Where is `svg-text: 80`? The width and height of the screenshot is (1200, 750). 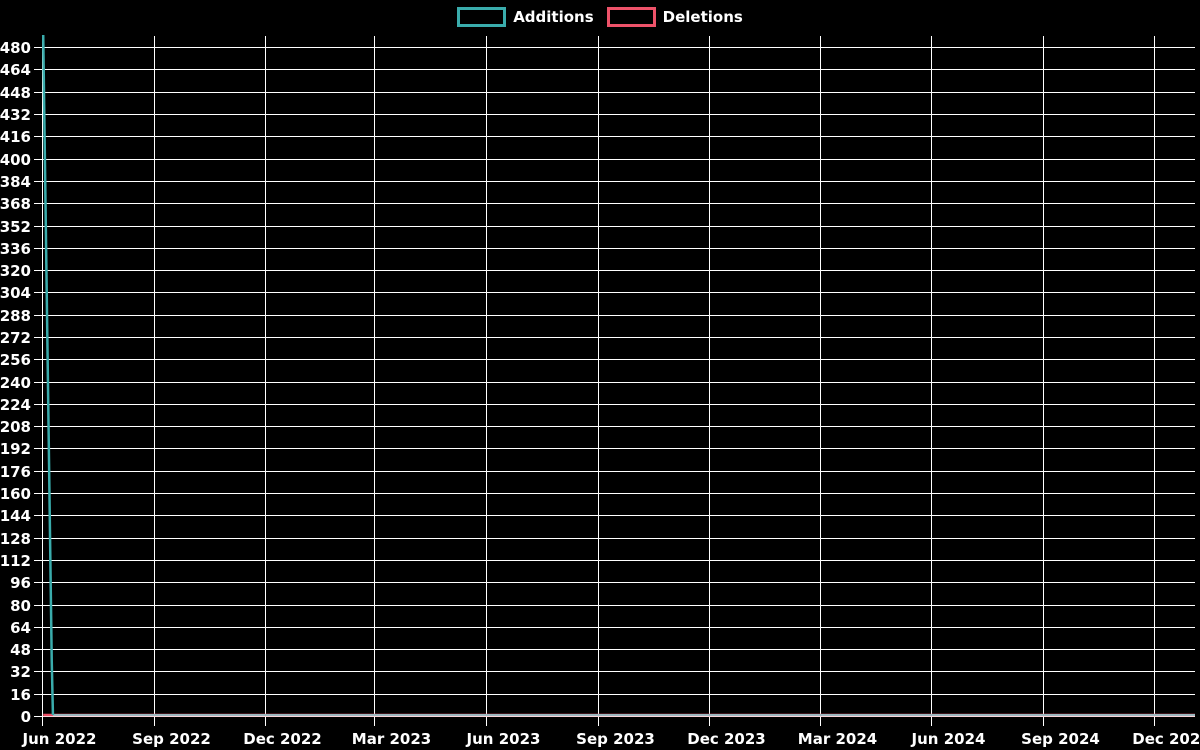 svg-text: 80 is located at coordinates (20, 606).